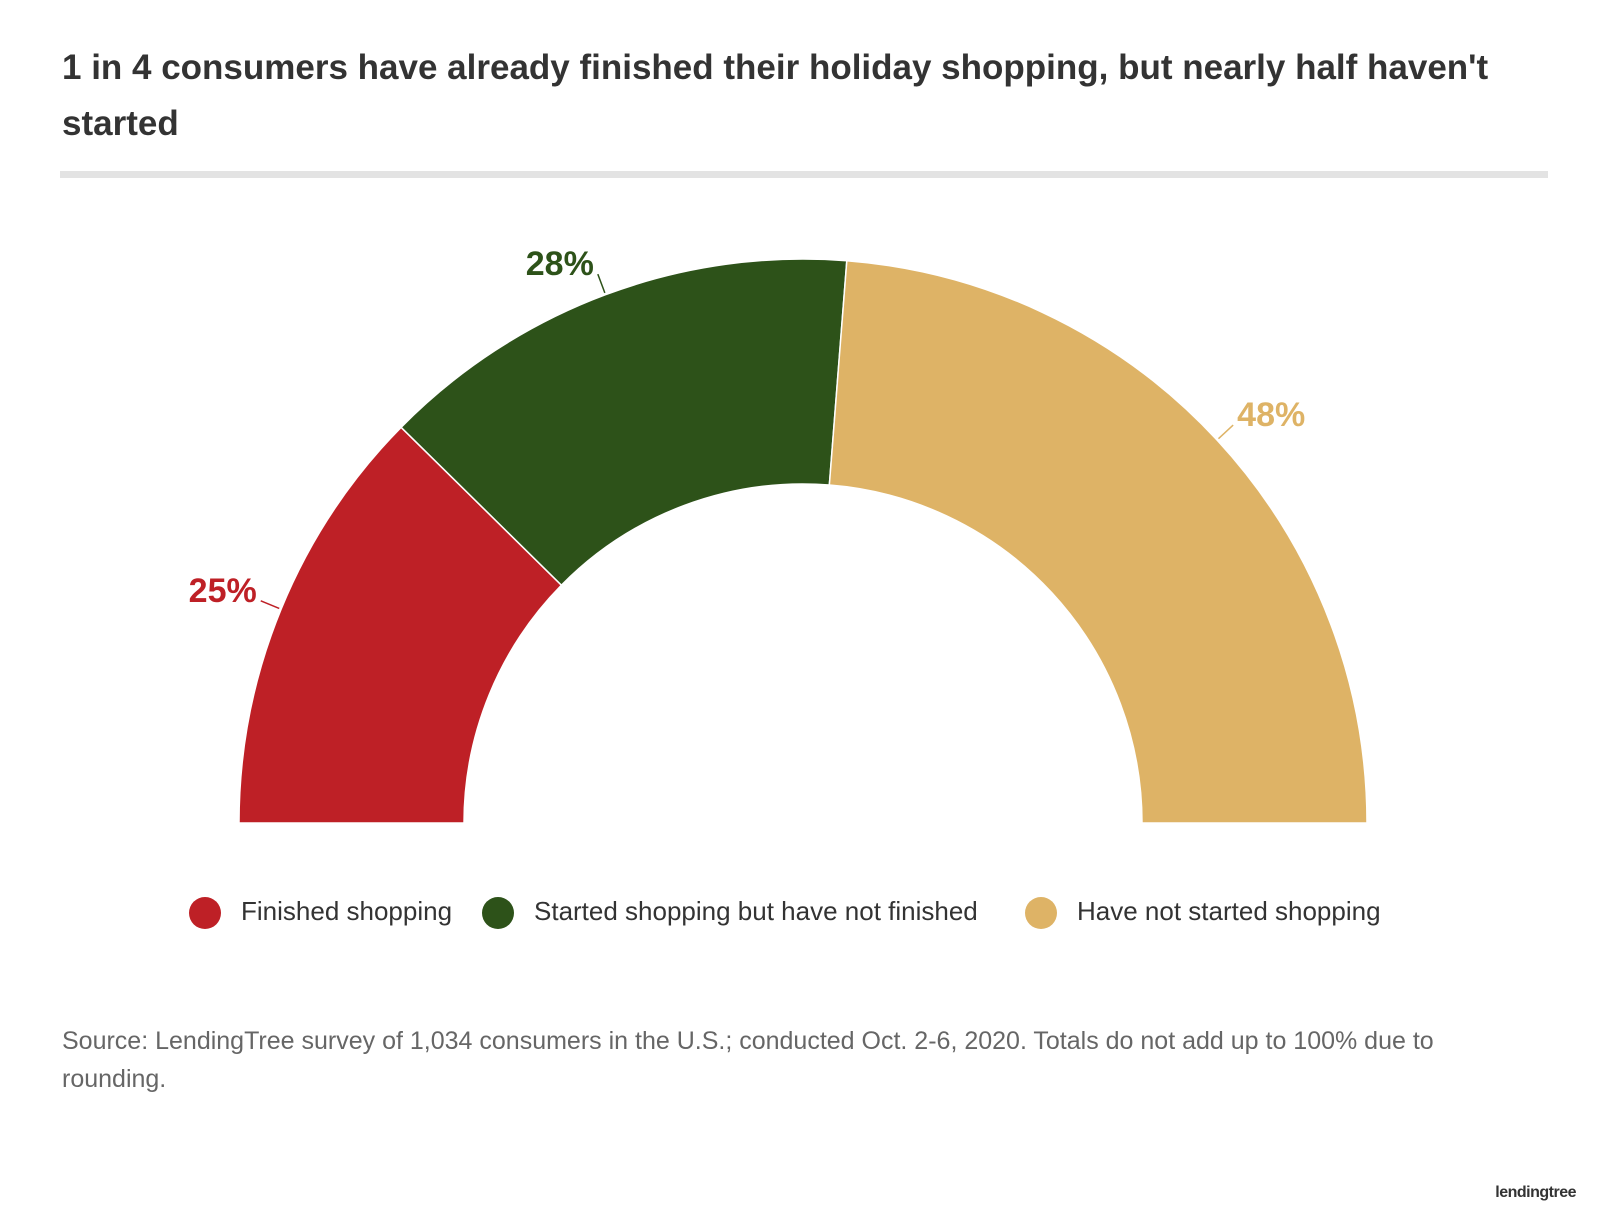 This screenshot has height=1216, width=1600. I want to click on legend-label: Finished shopping, so click(346, 911).